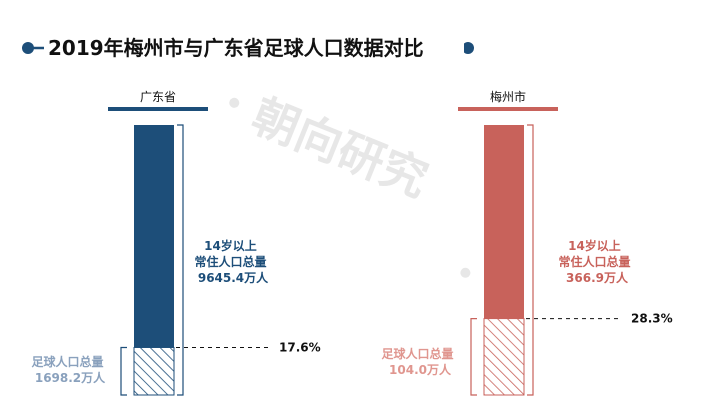  I want to click on category-label-meizhou: 梅州市, so click(508, 96).